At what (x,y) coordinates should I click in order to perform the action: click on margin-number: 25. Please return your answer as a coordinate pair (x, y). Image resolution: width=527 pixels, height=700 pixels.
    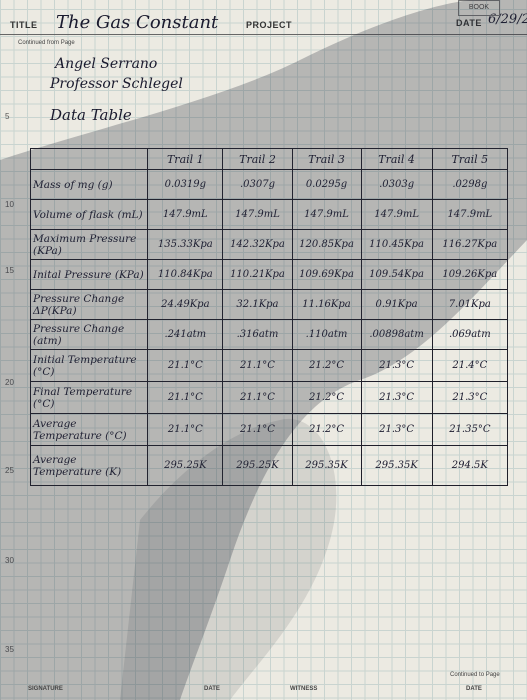
    Looking at the image, I should click on (9, 470).